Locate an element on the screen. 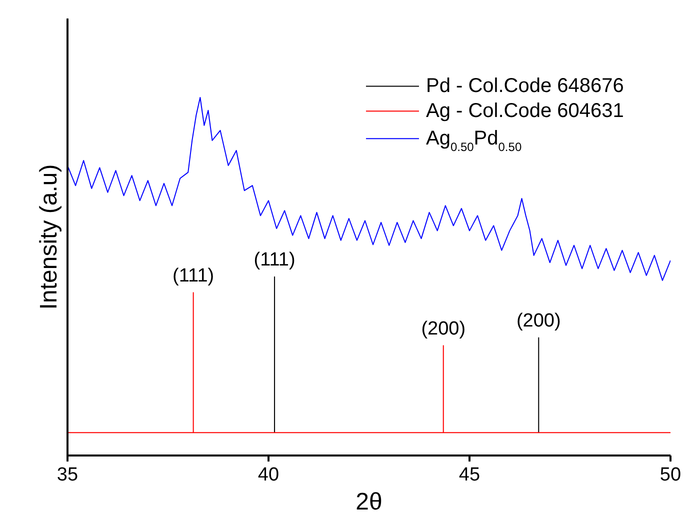 The width and height of the screenshot is (688, 524). legend-label: Ag - Col.Code 604631 is located at coordinates (525, 111).